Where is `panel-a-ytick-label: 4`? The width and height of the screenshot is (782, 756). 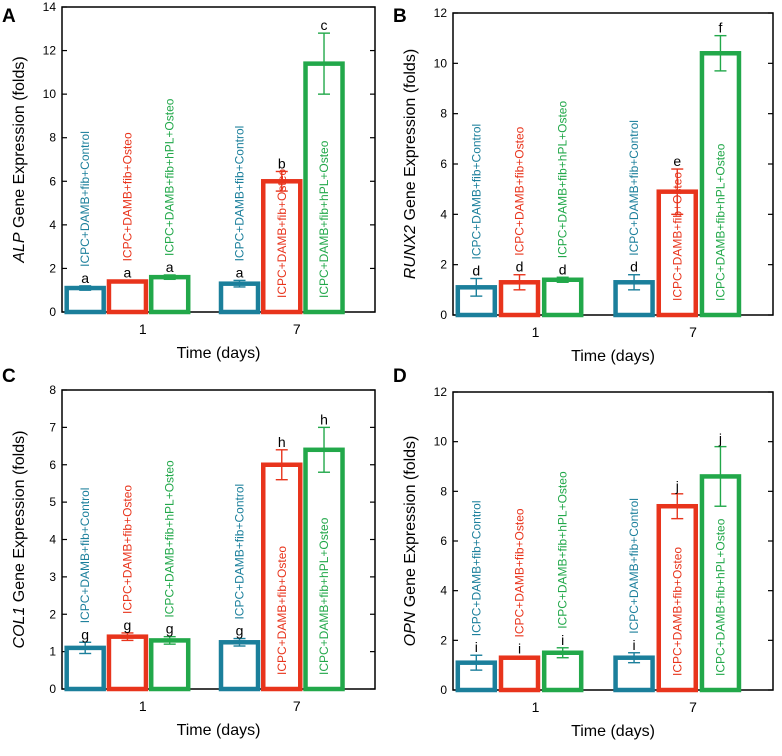
panel-a-ytick-label: 4 is located at coordinates (52, 225).